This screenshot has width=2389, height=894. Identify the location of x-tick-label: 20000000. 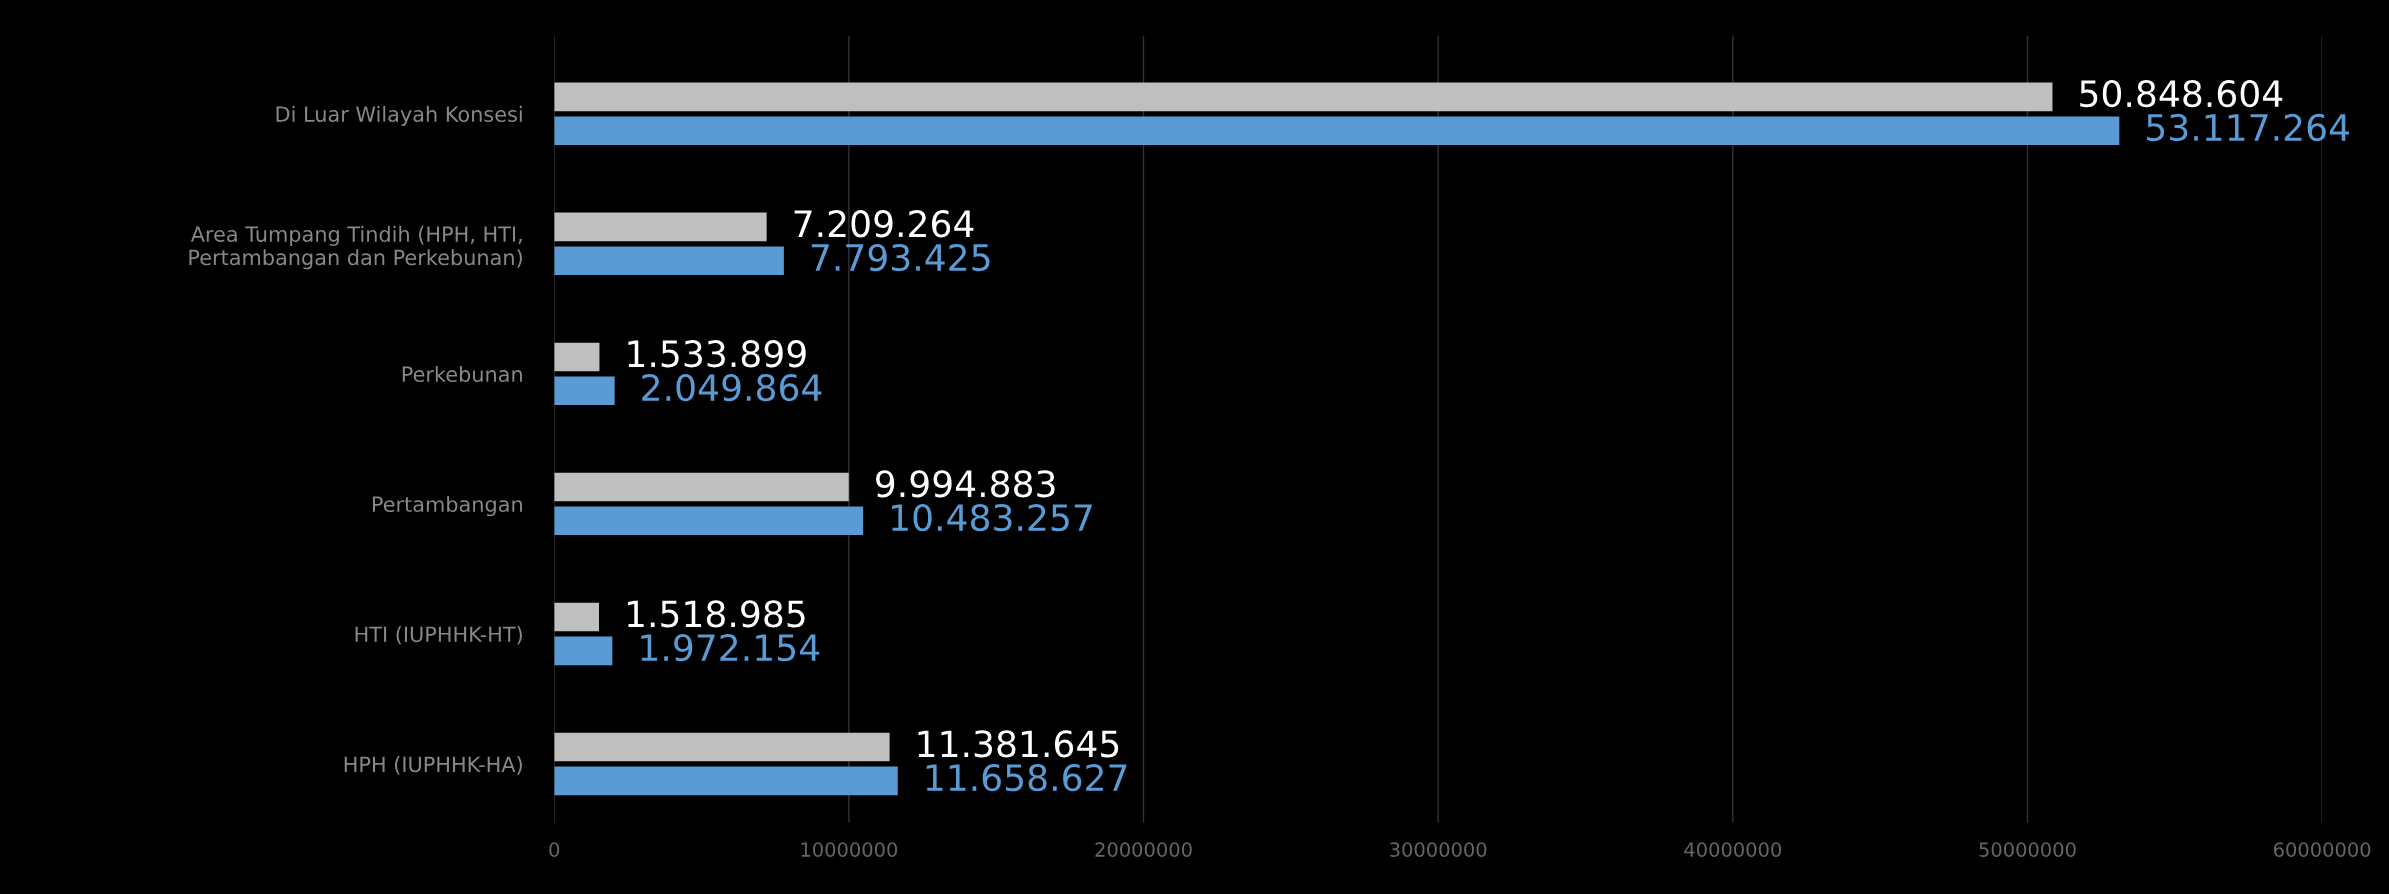
(1143, 849).